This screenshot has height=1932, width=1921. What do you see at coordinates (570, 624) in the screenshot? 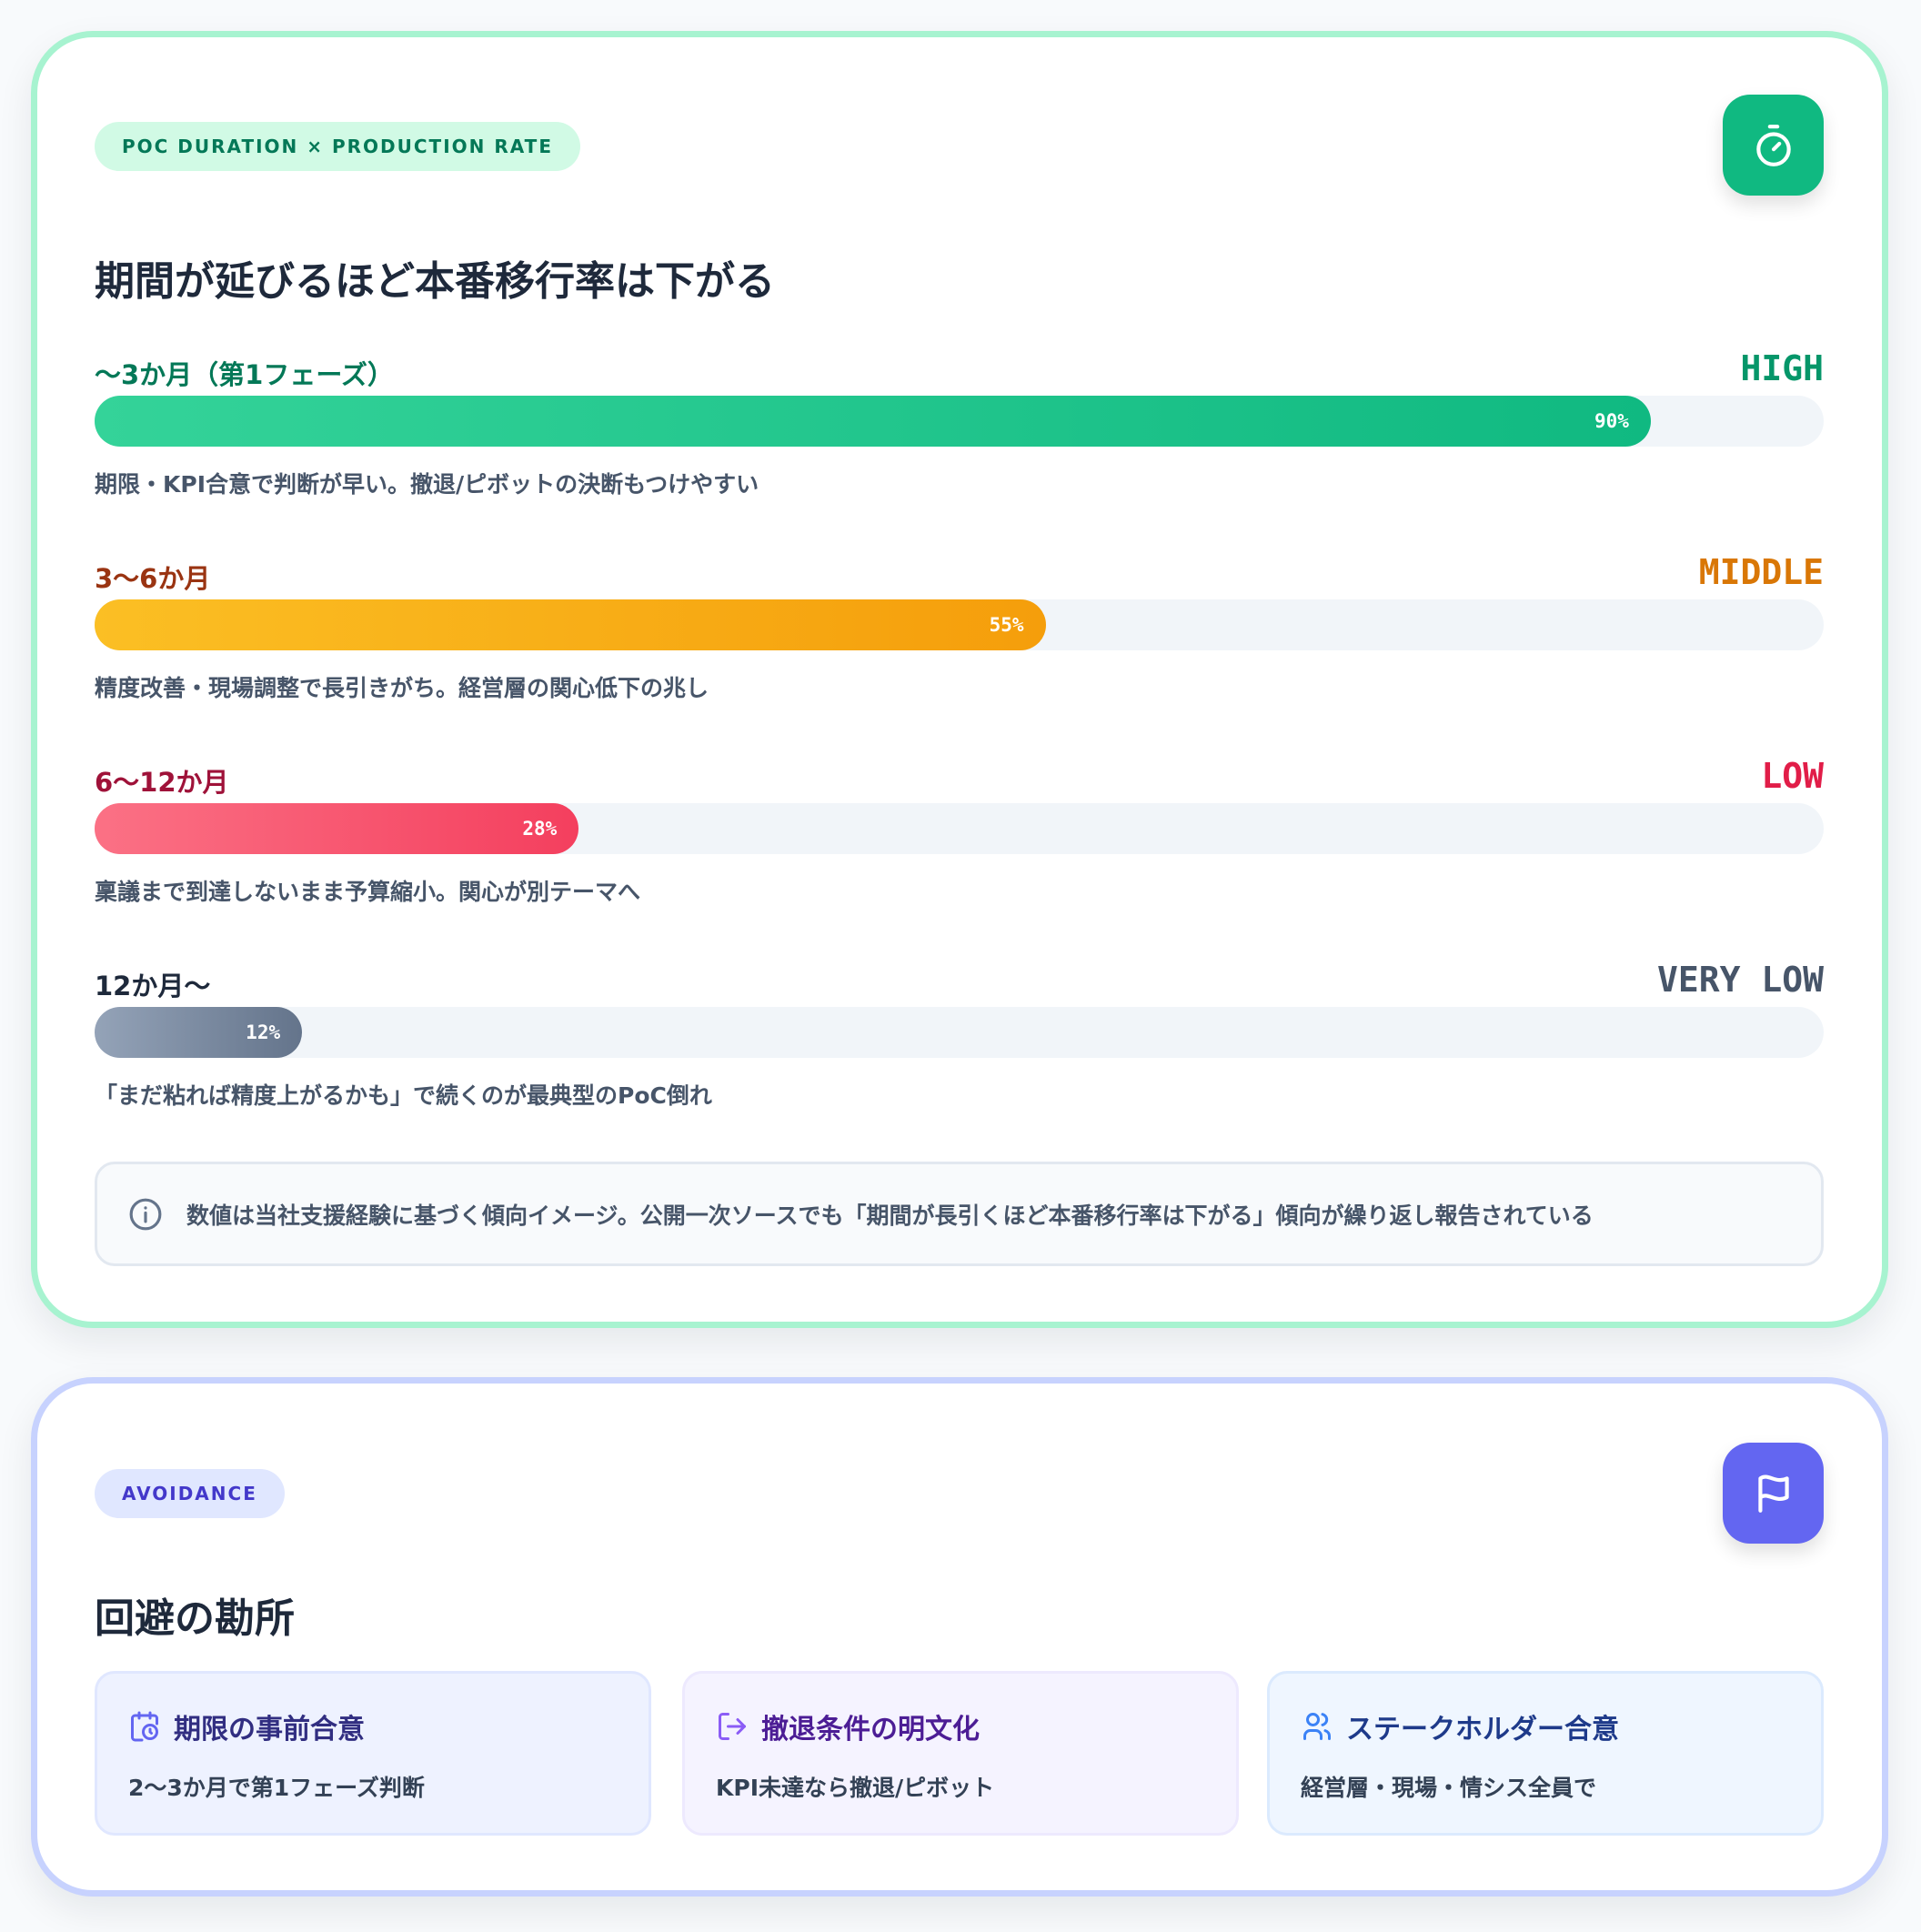
I see `progress-fill: 55%` at bounding box center [570, 624].